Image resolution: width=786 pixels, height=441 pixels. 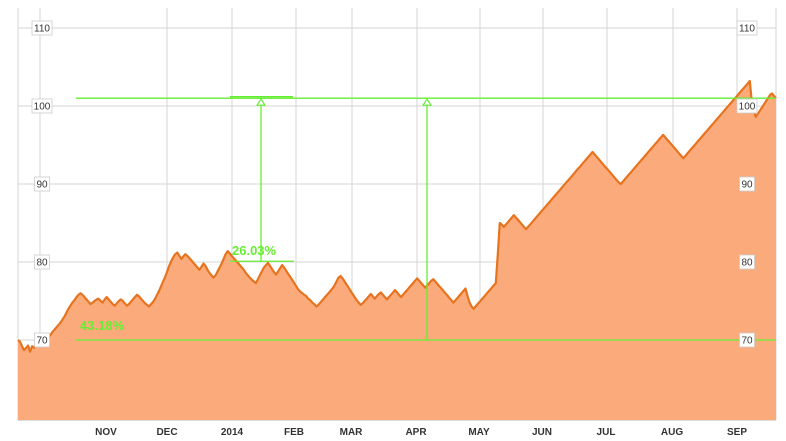 What do you see at coordinates (479, 432) in the screenshot?
I see `x-tick-label: MAY` at bounding box center [479, 432].